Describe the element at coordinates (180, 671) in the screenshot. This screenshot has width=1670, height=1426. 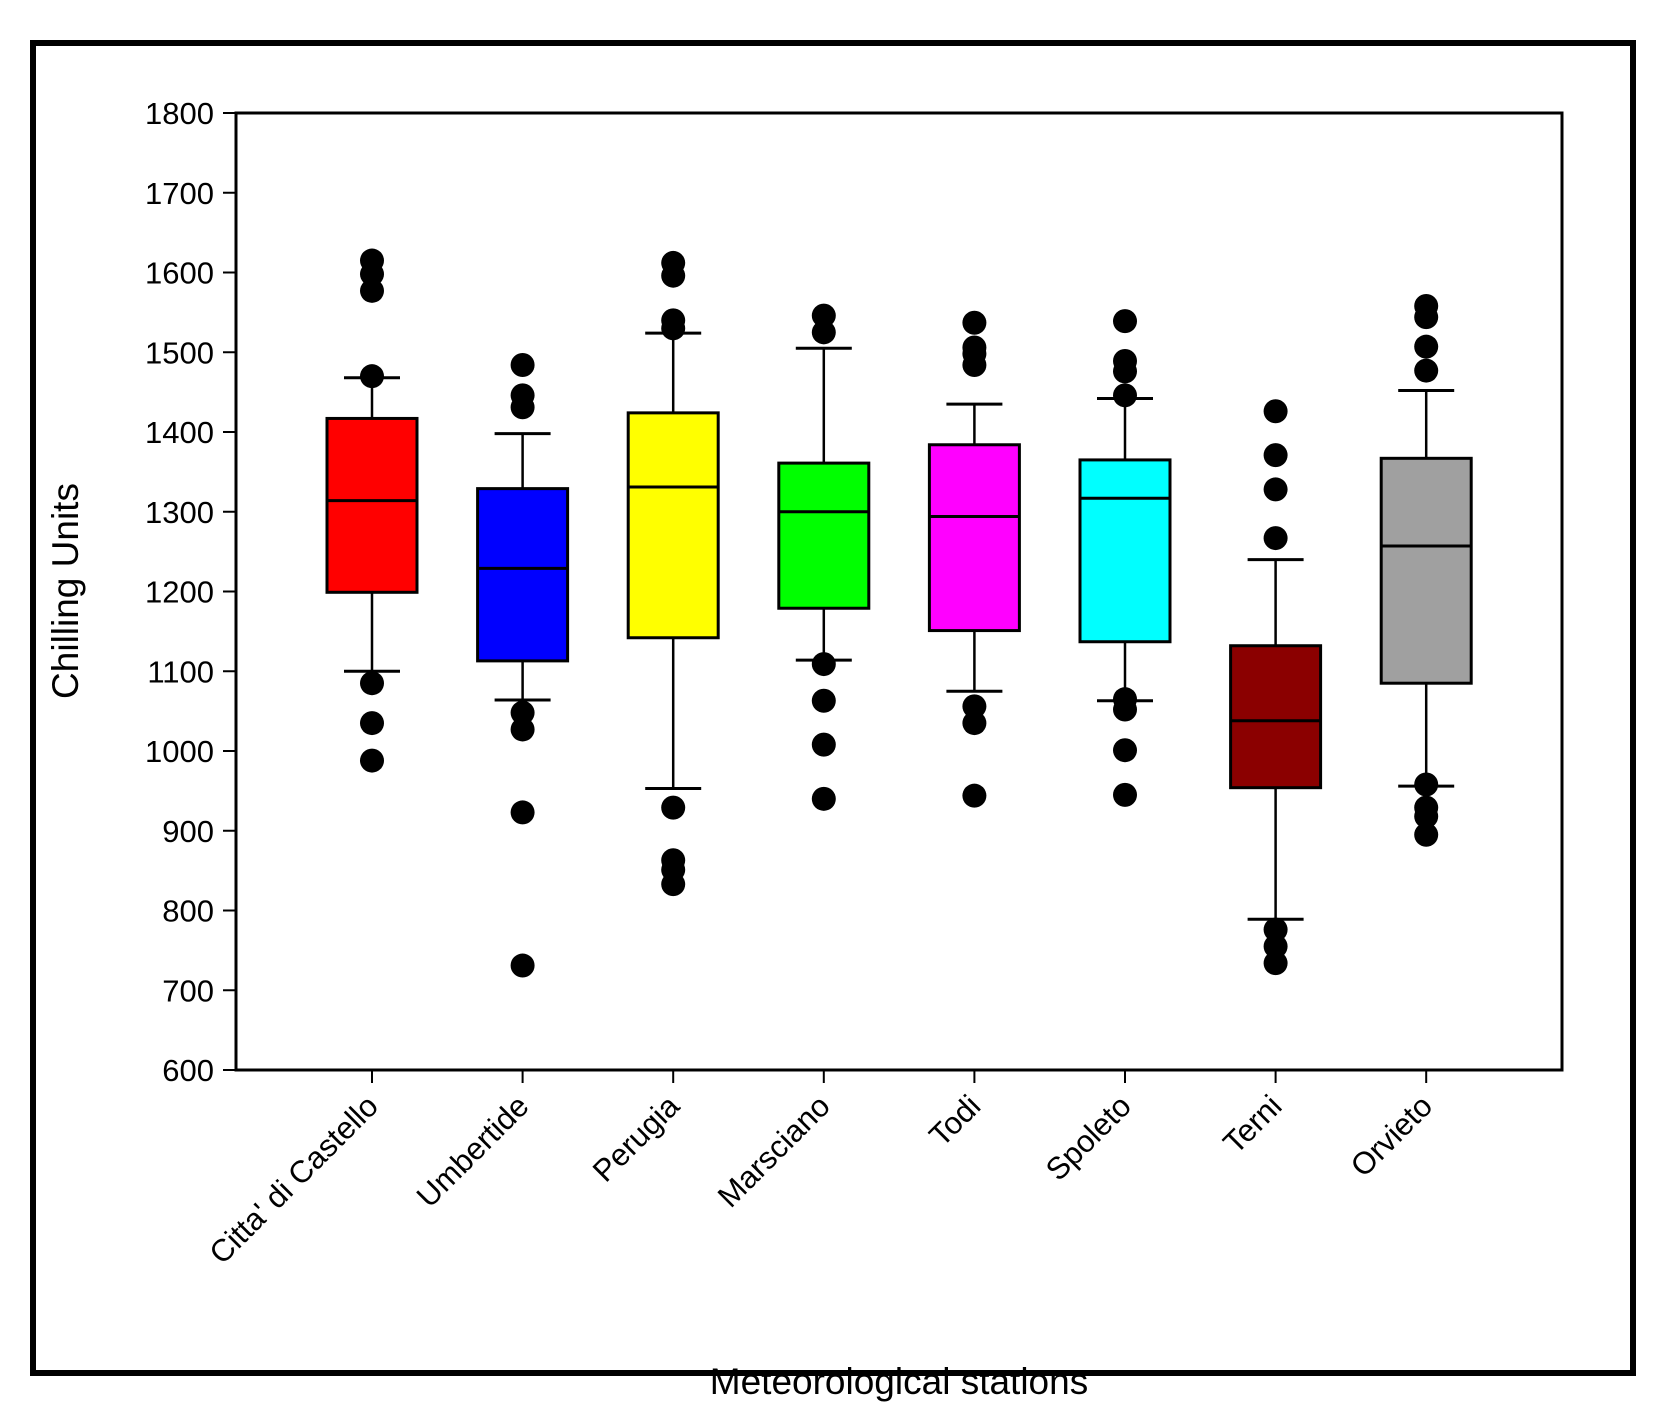
I see `y-tick-label: 1100` at that location.